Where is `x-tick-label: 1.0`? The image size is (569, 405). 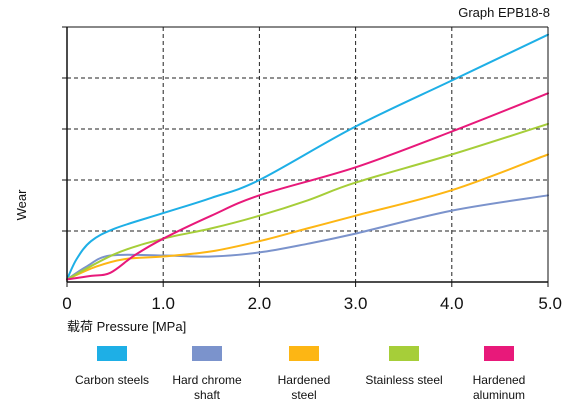
x-tick-label: 1.0 is located at coordinates (163, 303).